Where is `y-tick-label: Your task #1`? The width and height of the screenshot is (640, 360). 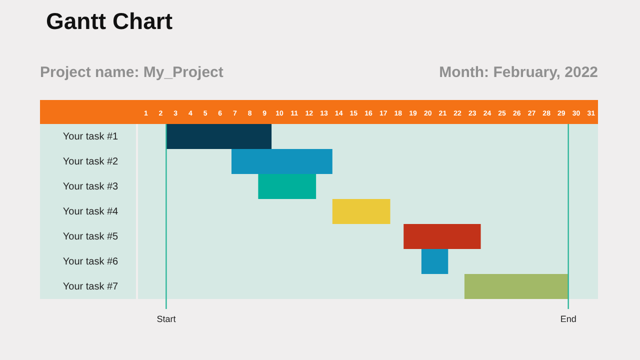 y-tick-label: Your task #1 is located at coordinates (90, 137).